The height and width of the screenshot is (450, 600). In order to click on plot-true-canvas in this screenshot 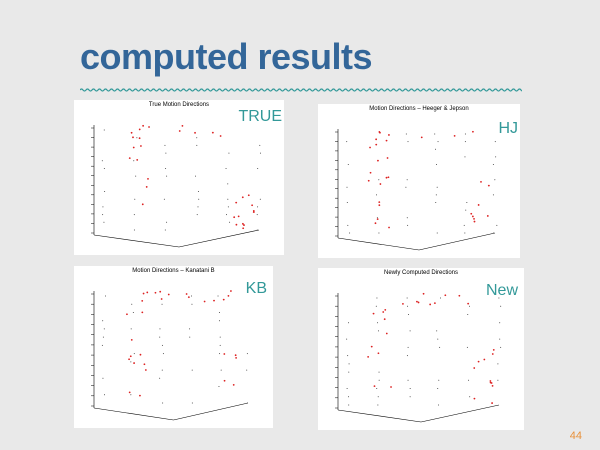, I will do `click(176, 186)`.